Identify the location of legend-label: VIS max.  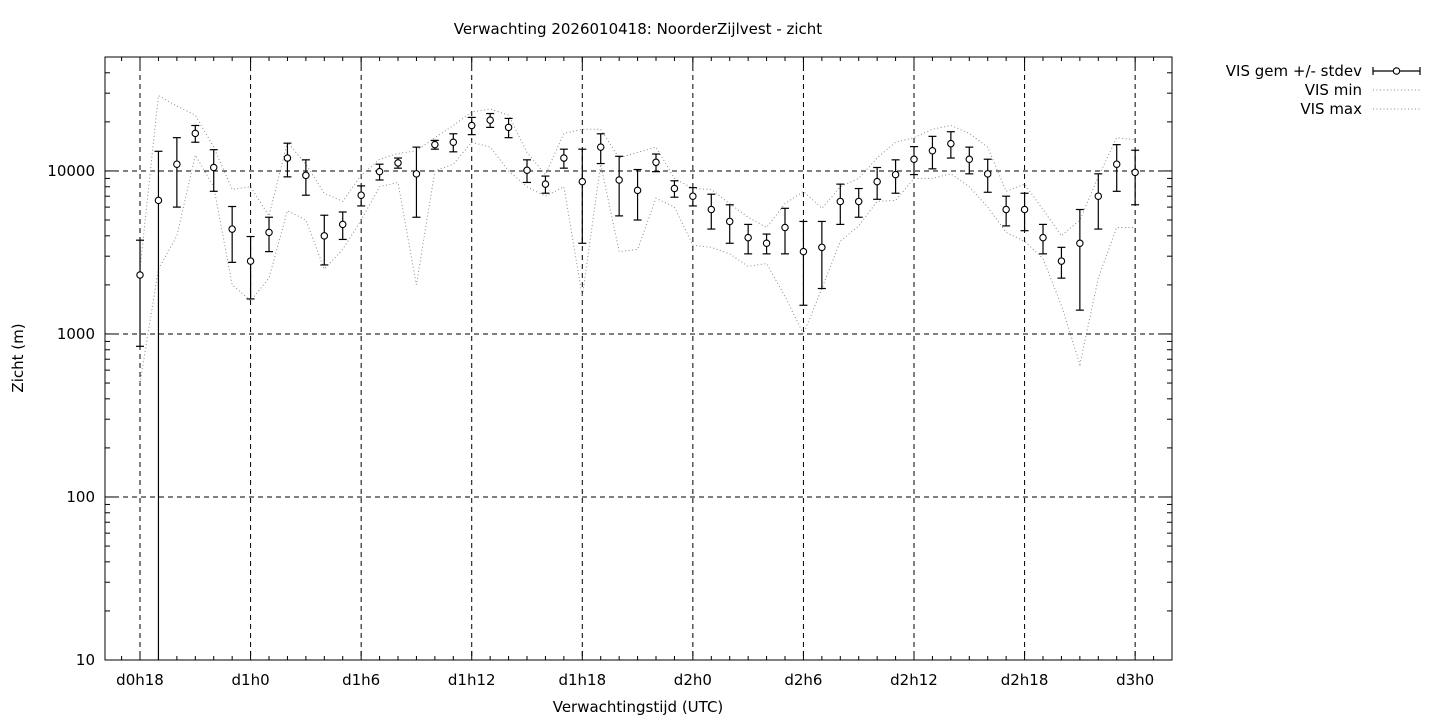
(1331, 109).